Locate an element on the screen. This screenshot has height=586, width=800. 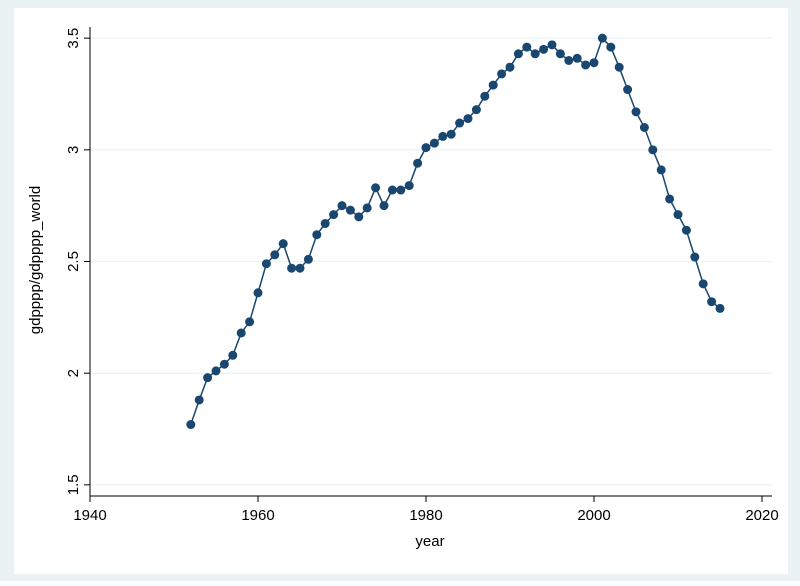
y-tick-label: 3 is located at coordinates (73, 150).